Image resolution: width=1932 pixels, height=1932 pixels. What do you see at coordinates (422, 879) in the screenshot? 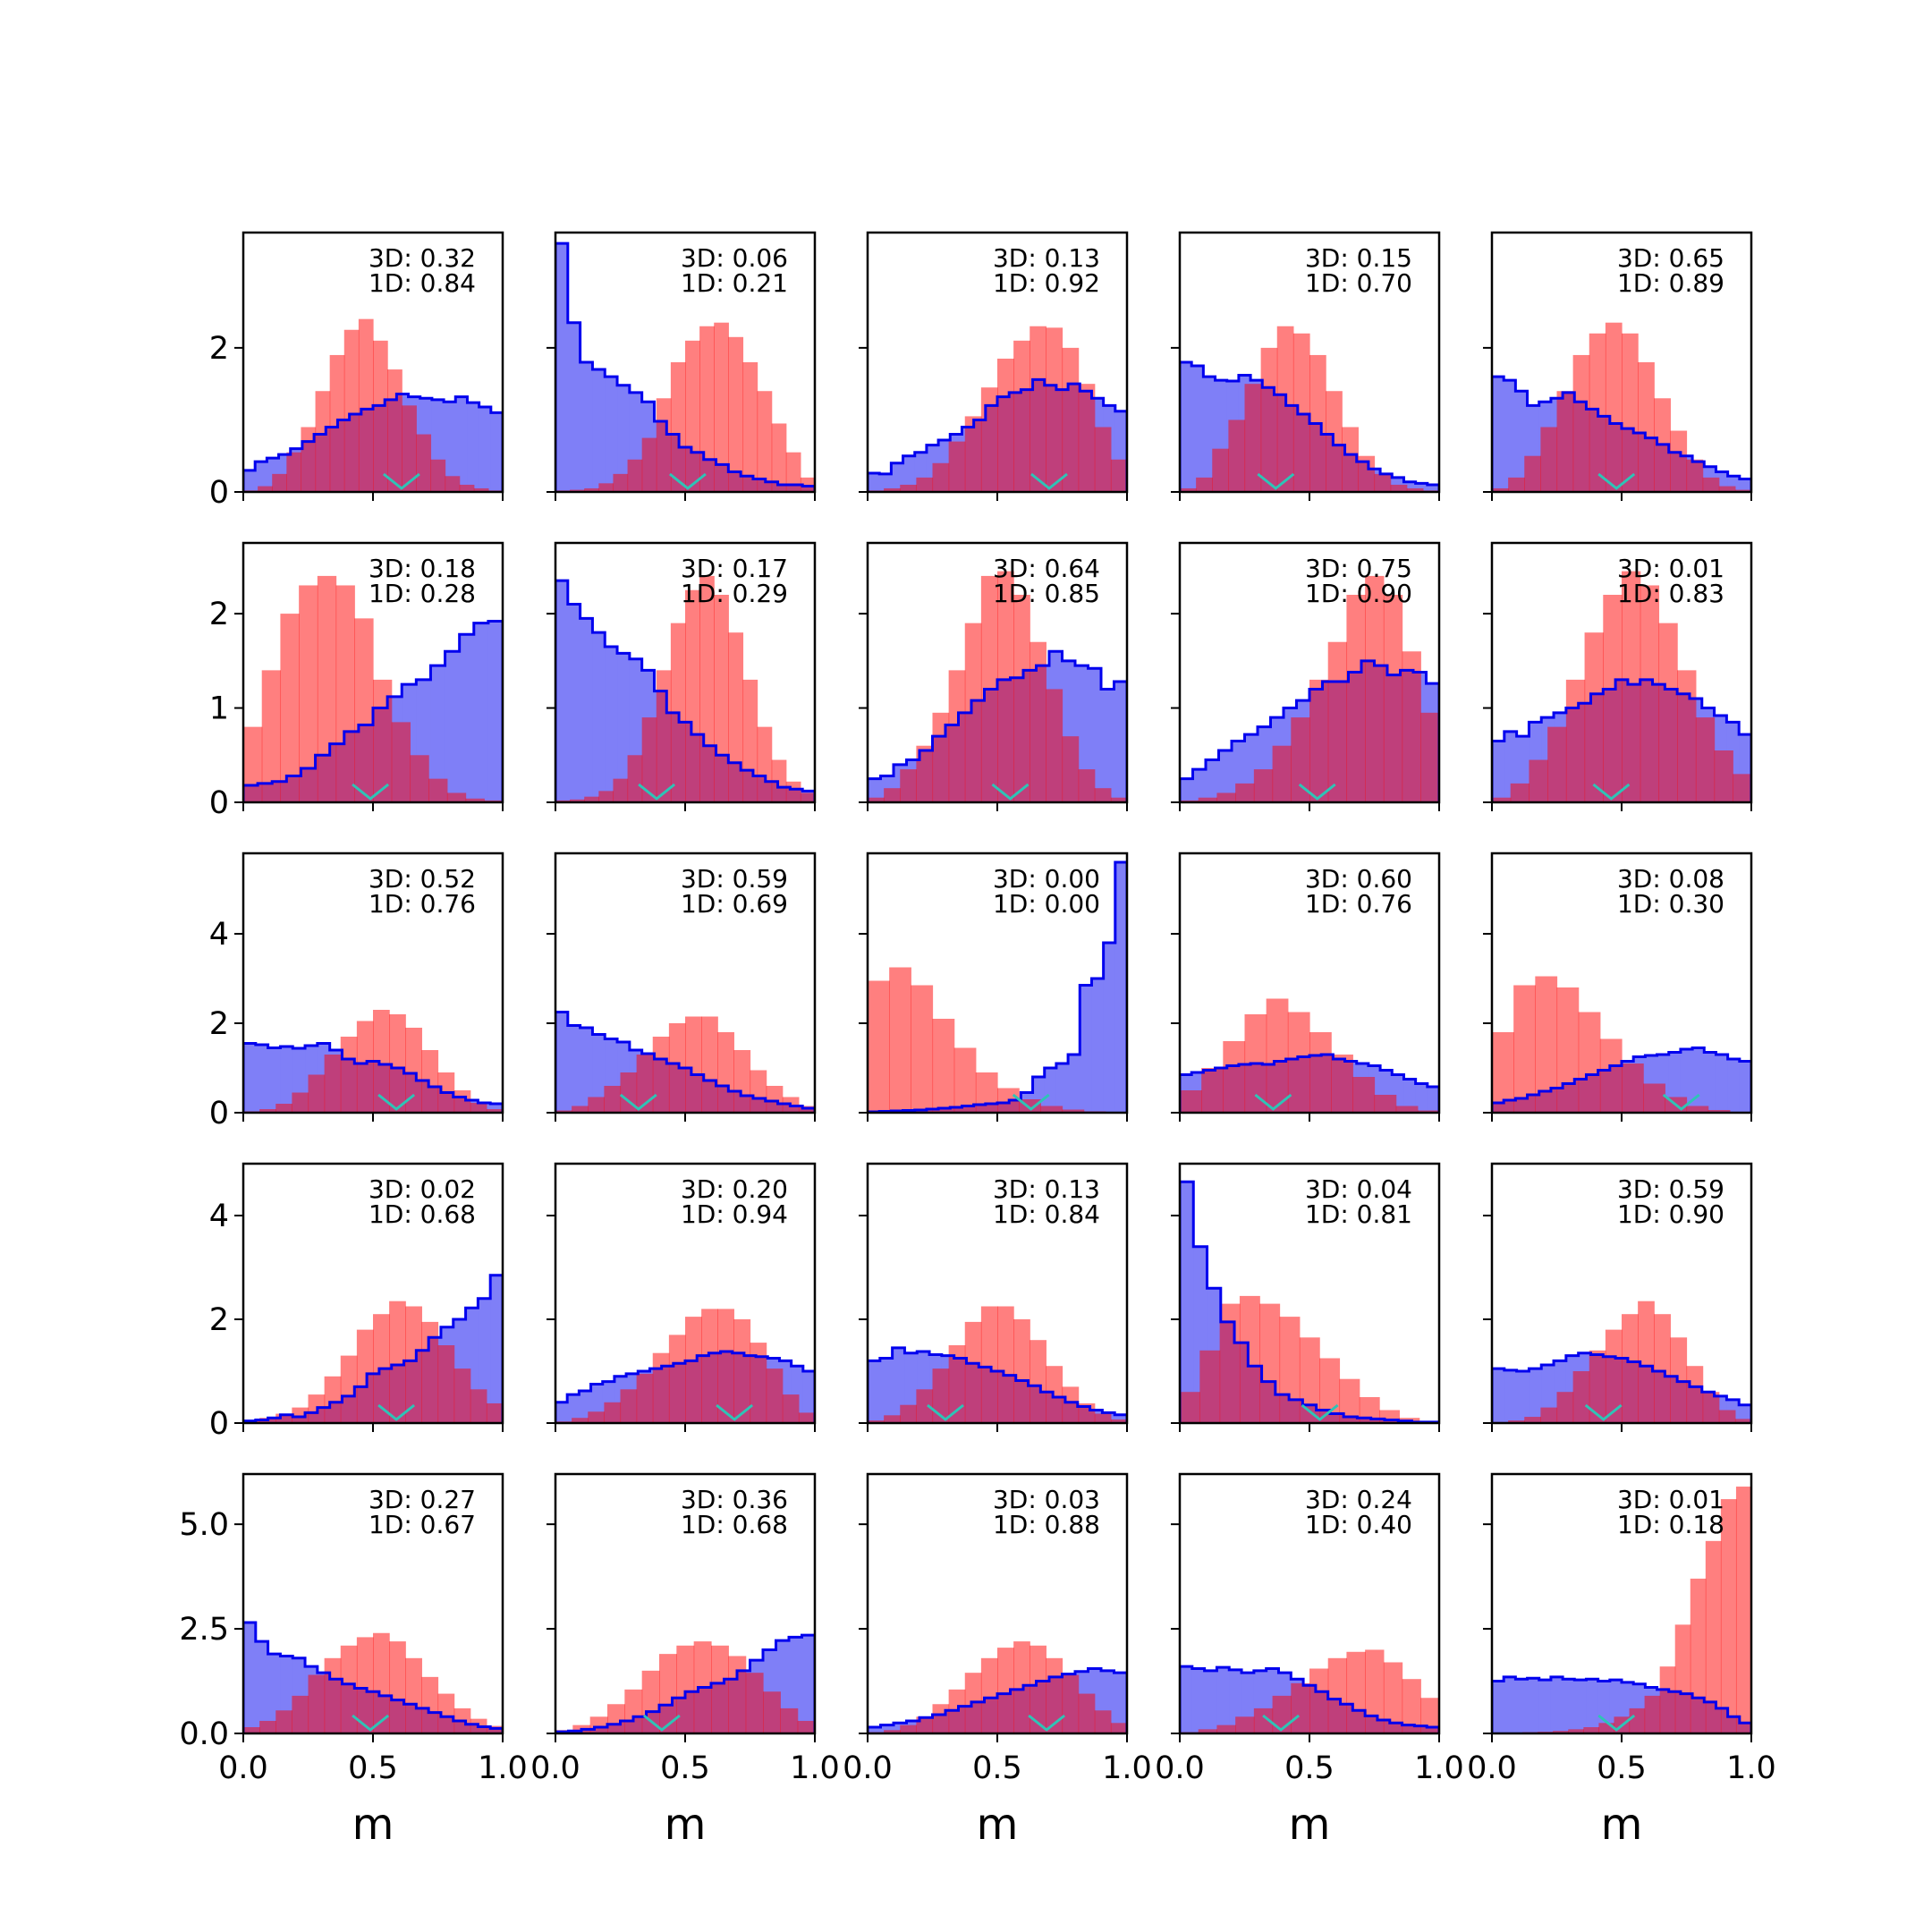
I see `annotation-3d: 3D: 0.52` at bounding box center [422, 879].